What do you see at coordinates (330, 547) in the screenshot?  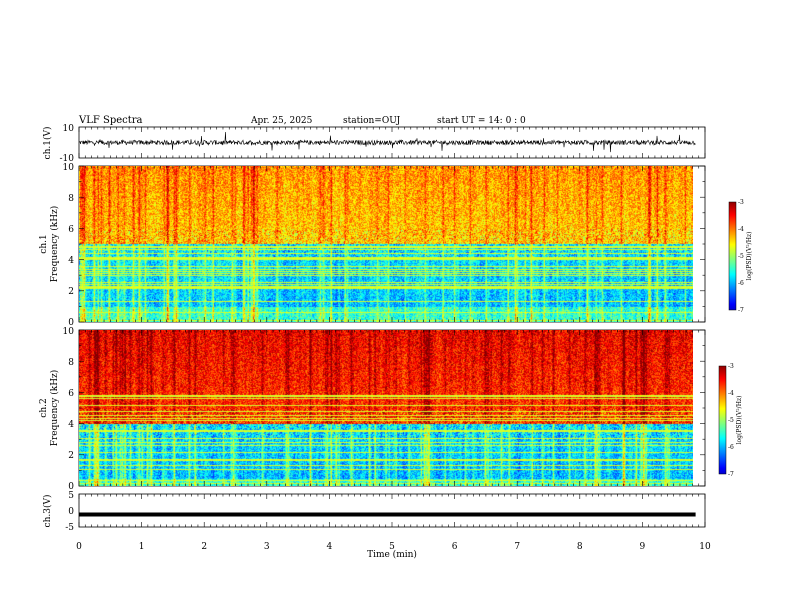 I see `x-tick-label: 4` at bounding box center [330, 547].